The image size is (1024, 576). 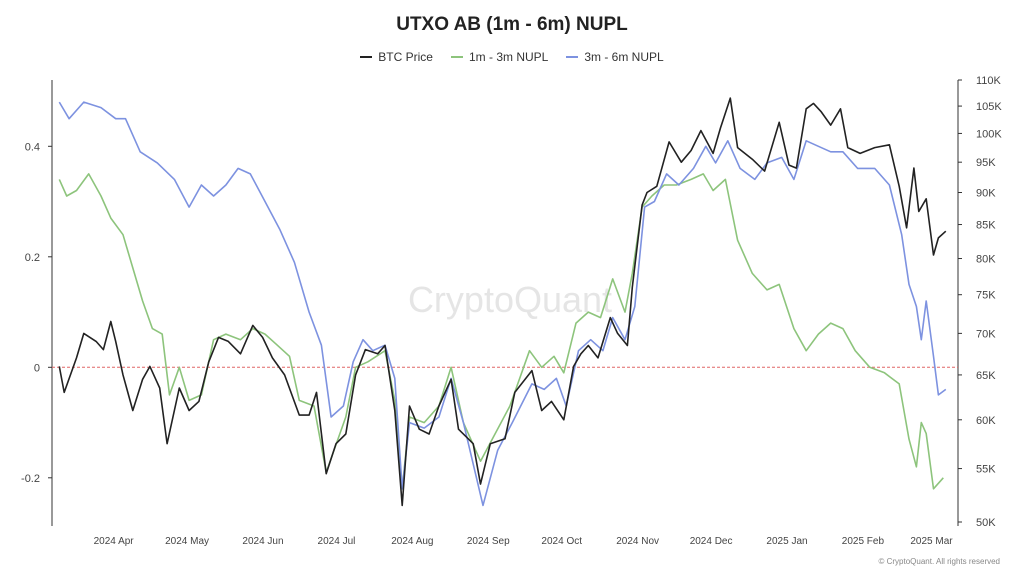 I want to click on x-tick-label: 2024 Nov, so click(x=637, y=541).